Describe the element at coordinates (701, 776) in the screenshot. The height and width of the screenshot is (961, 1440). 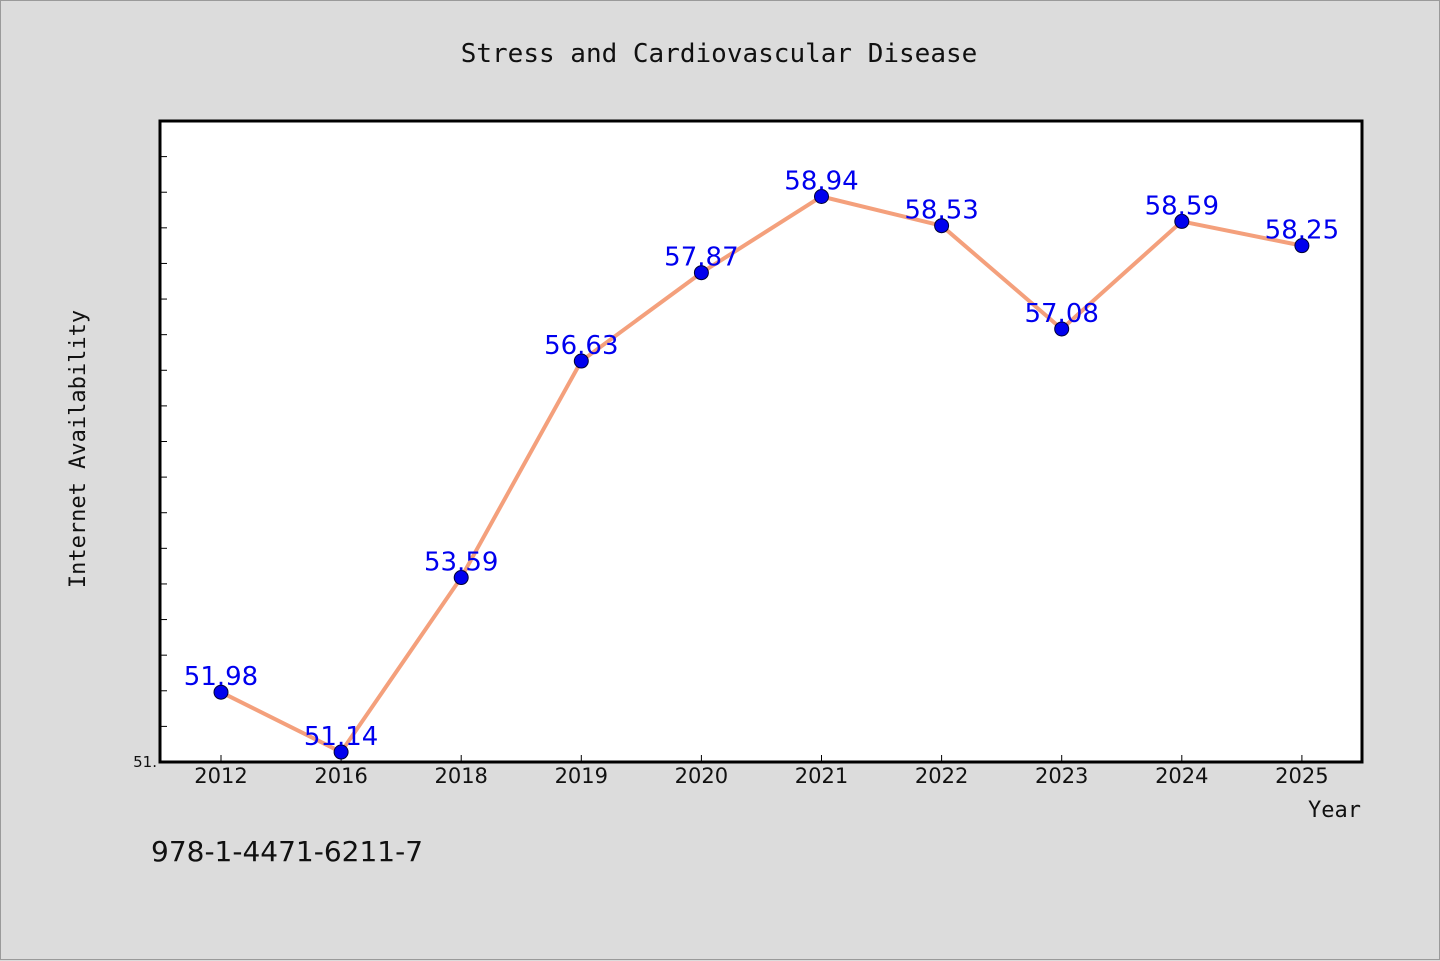
I see `x-tick-label: 2020` at that location.